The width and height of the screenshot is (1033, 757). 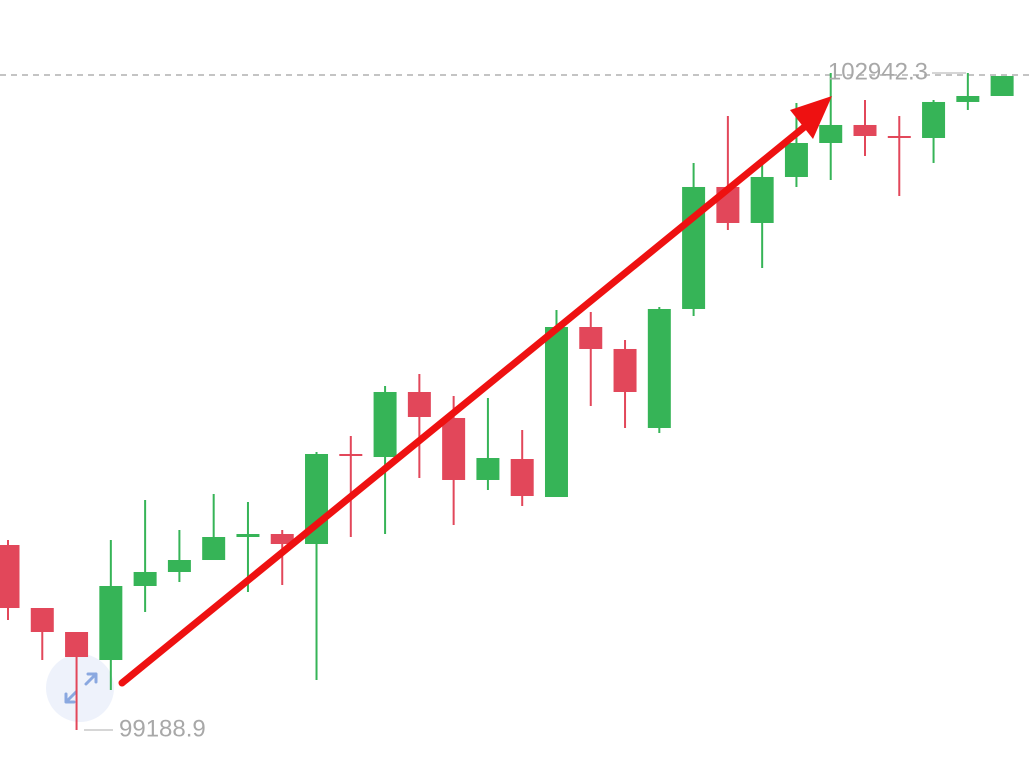 What do you see at coordinates (811, 117) in the screenshot?
I see `trend-arrow-head` at bounding box center [811, 117].